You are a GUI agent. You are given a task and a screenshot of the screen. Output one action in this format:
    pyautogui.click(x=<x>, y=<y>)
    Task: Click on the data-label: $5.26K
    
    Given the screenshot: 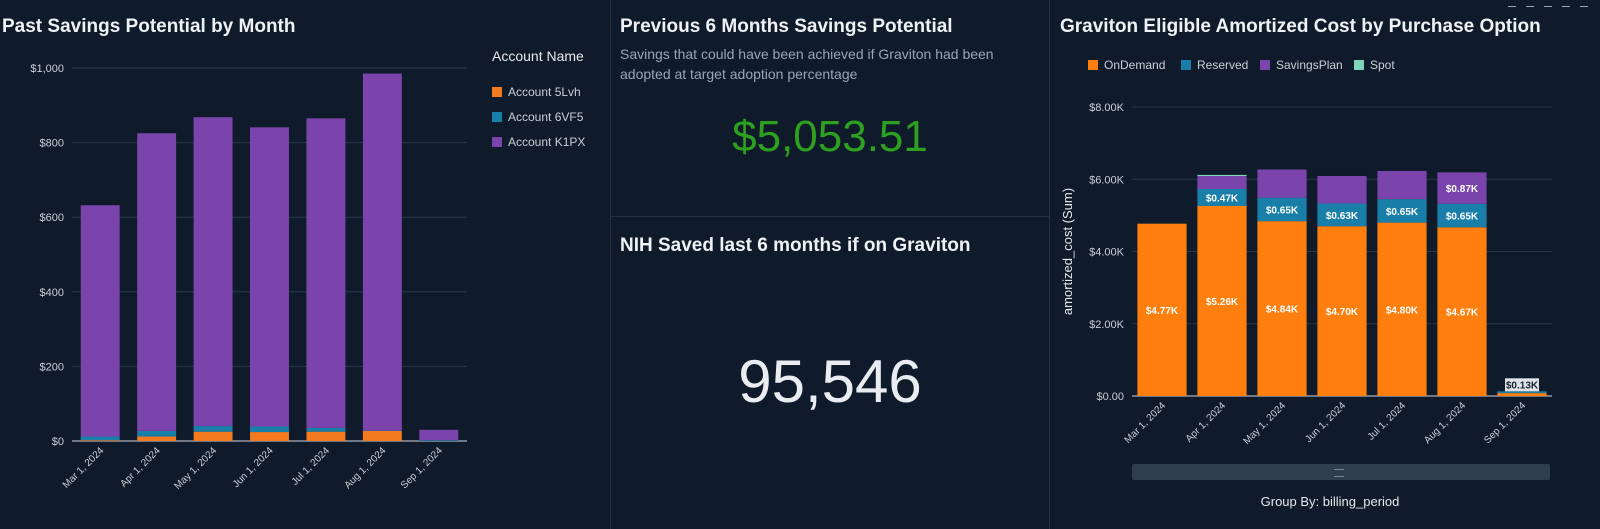 What is the action you would take?
    pyautogui.click(x=1222, y=302)
    